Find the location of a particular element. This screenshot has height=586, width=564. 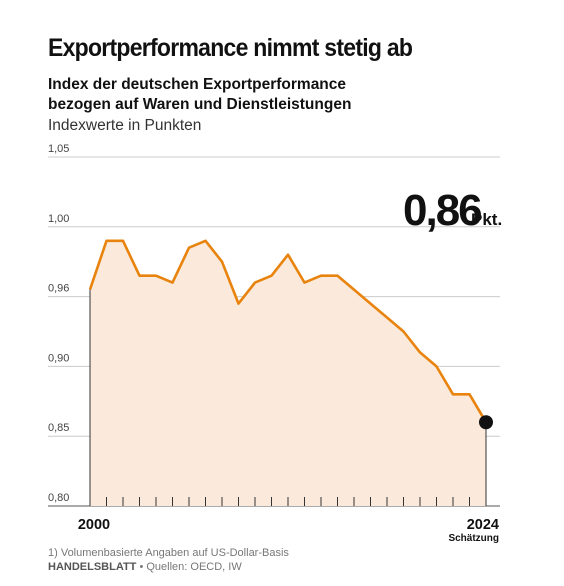

x-axis-ticks is located at coordinates (288, 501).